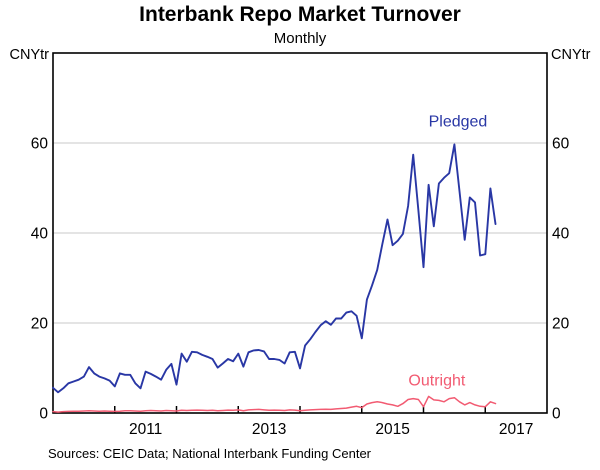  I want to click on y-axis-label-left-40: 40, so click(40, 234).